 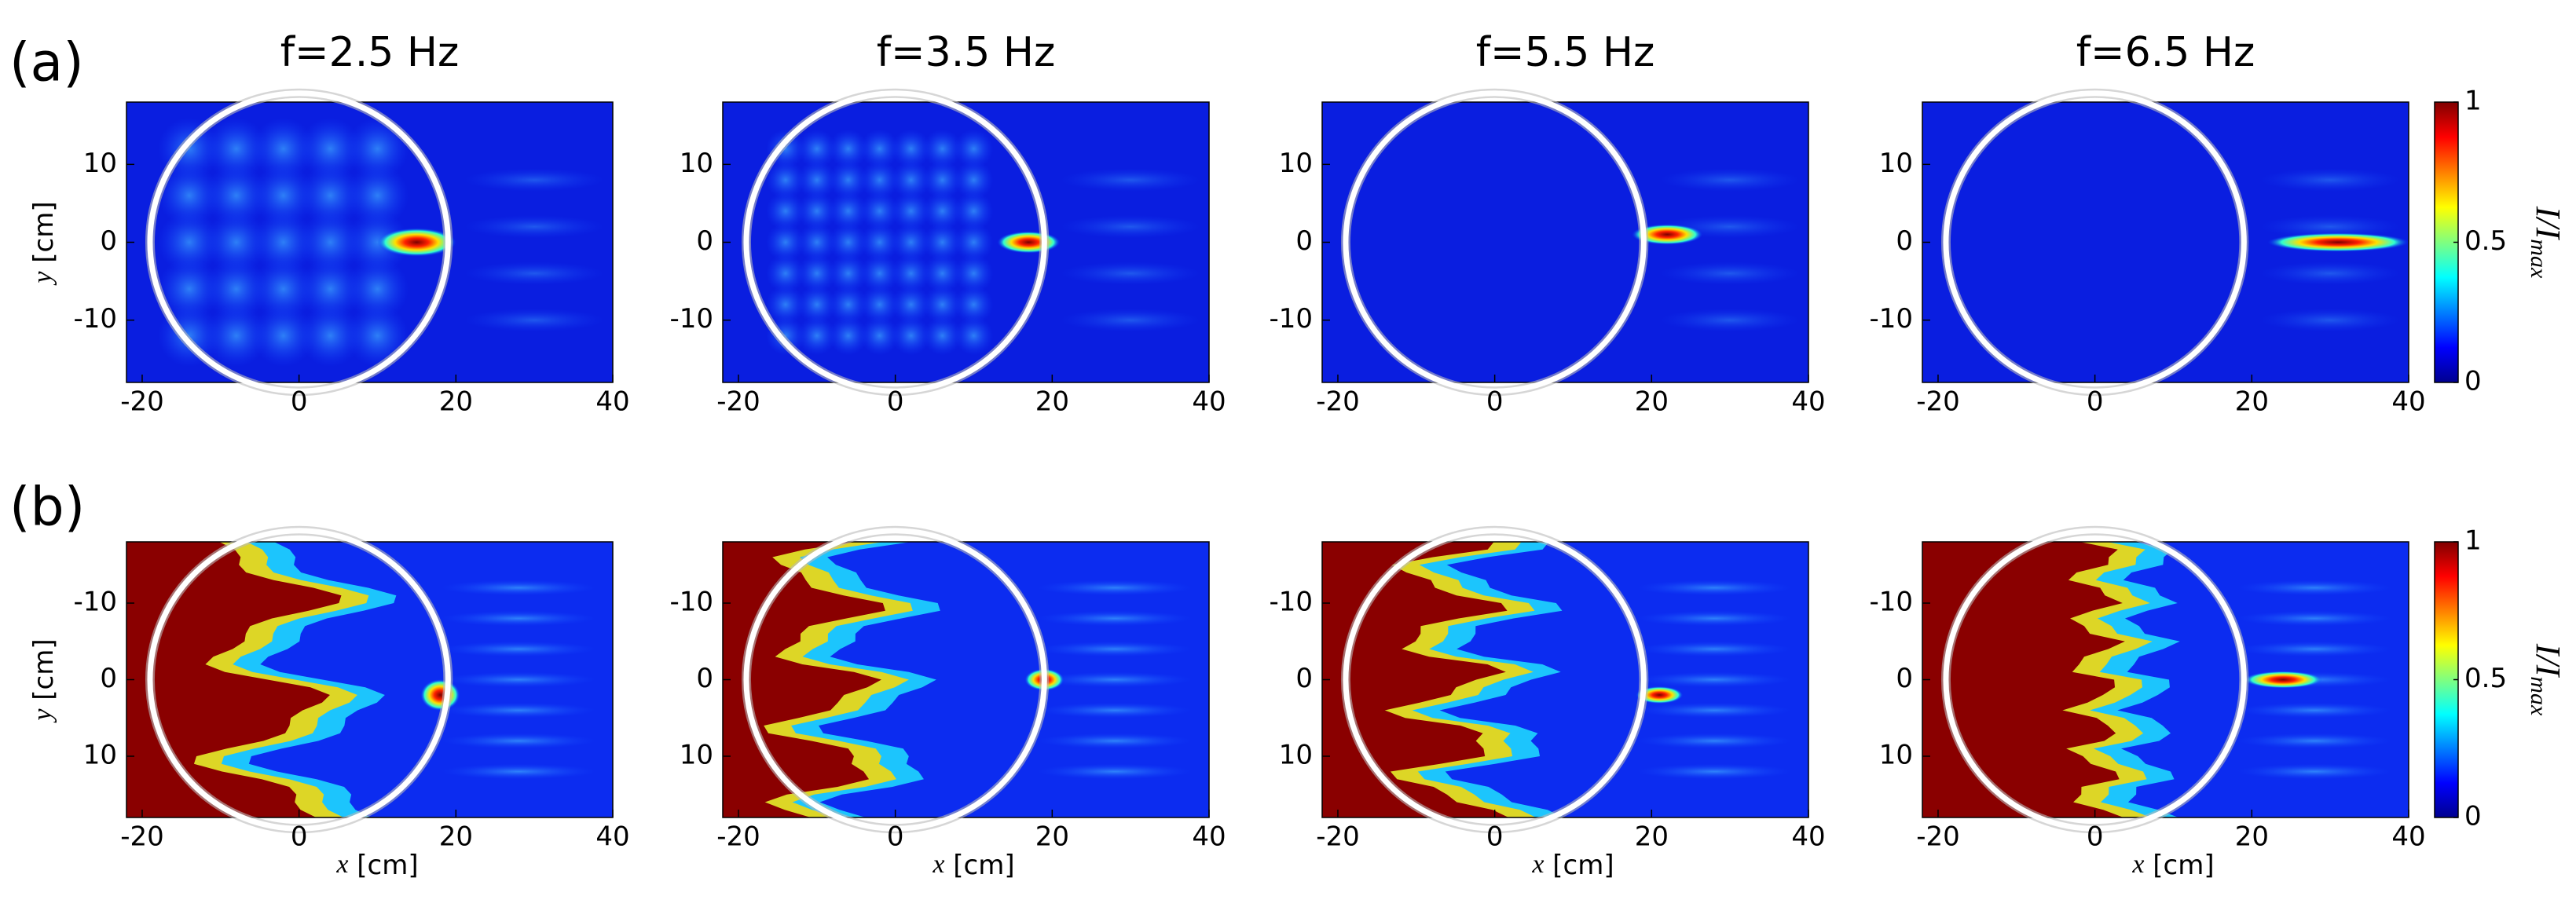 What do you see at coordinates (1415, 679) in the screenshot?
I see `high-intensity-region` at bounding box center [1415, 679].